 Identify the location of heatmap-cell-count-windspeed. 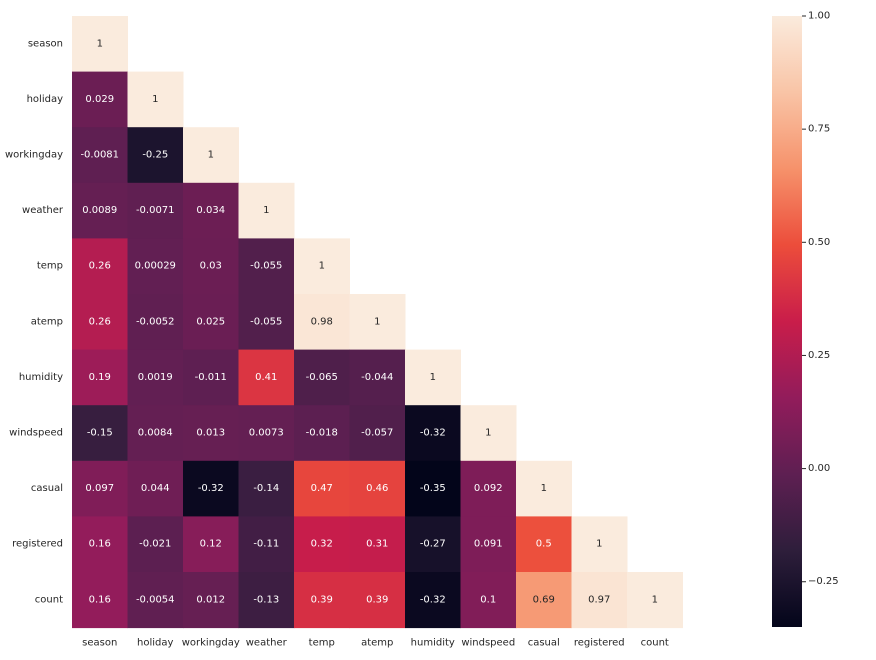
(488, 600).